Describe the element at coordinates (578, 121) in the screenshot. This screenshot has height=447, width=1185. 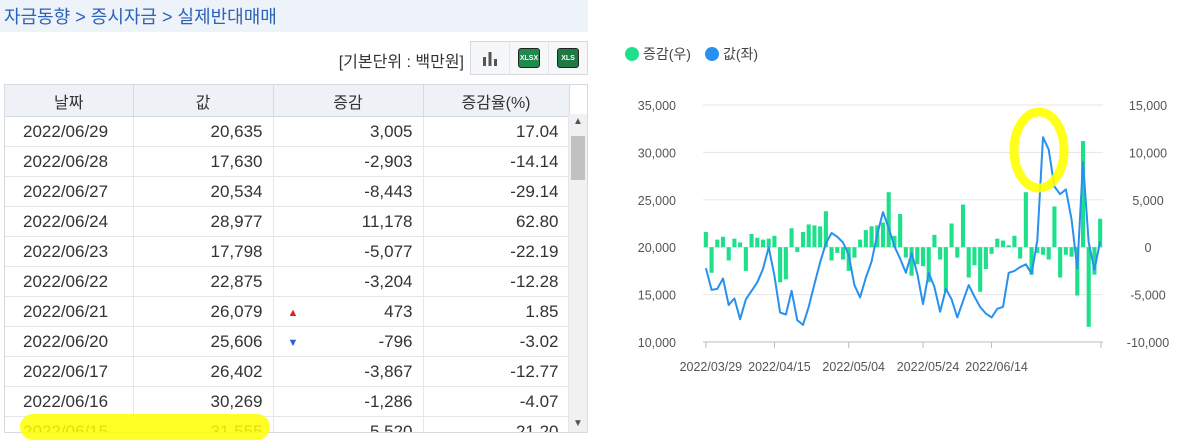
I see `scroll-up-icon: ▲` at that location.